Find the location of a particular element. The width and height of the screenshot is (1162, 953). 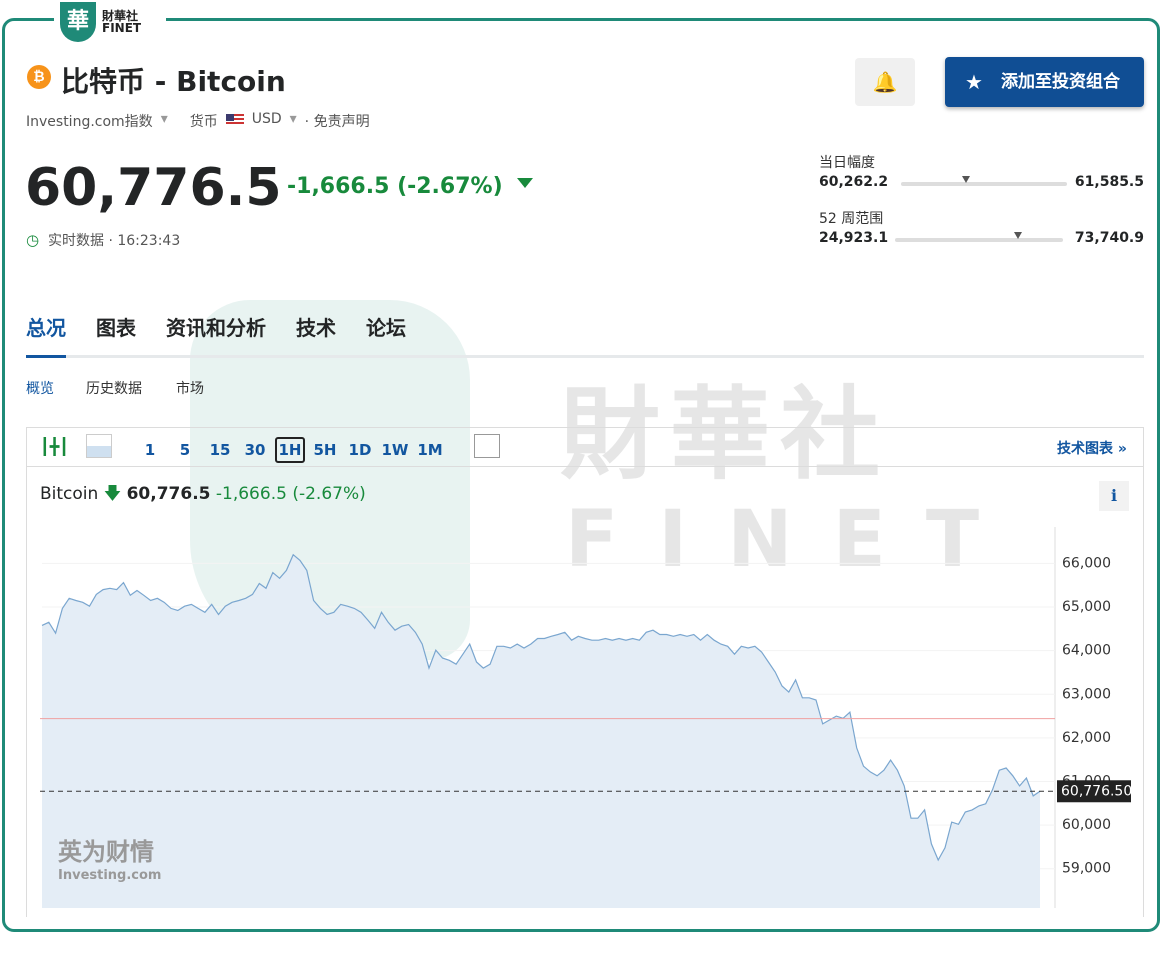

toolbar: ┃╋┃ 技术图表 » is located at coordinates (585, 447).